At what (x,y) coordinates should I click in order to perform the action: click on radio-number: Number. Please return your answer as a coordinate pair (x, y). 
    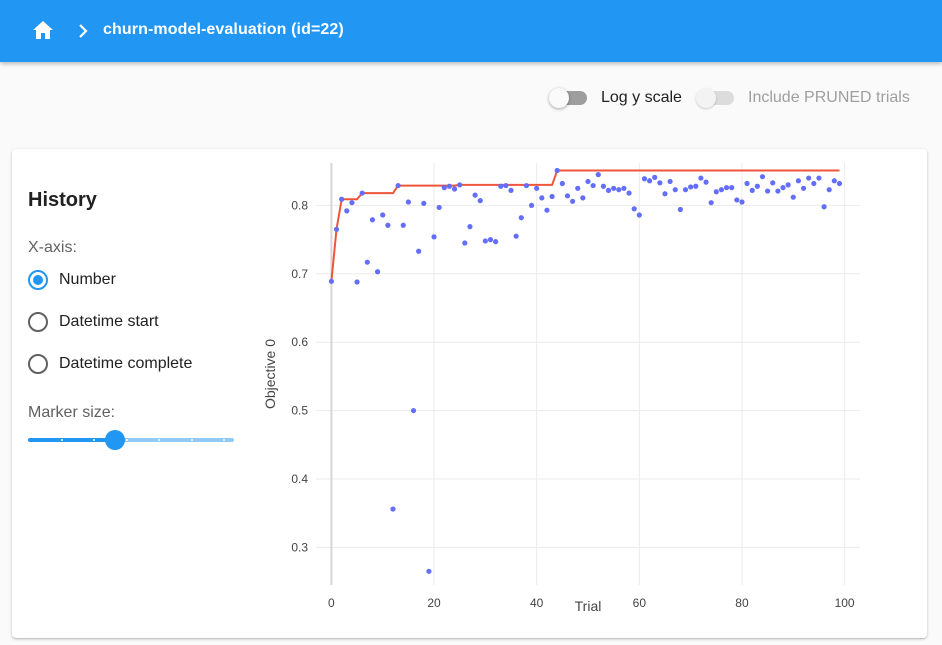
    Looking at the image, I should click on (72, 280).